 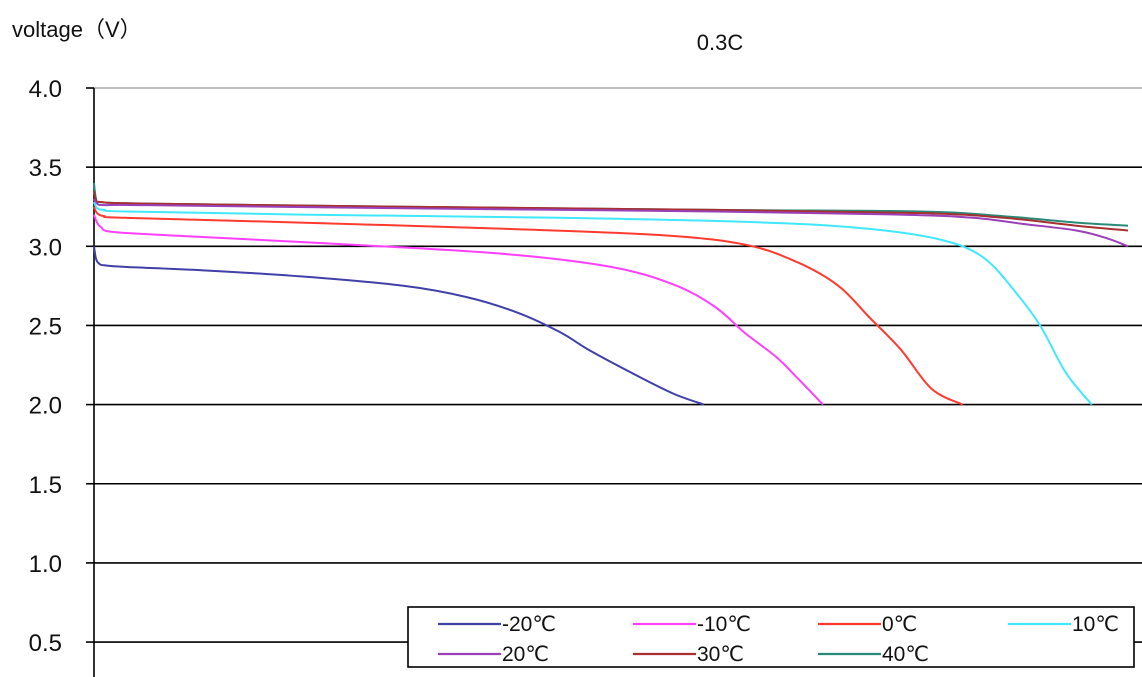 What do you see at coordinates (45, 406) in the screenshot?
I see `y-tick-label: 2.0` at bounding box center [45, 406].